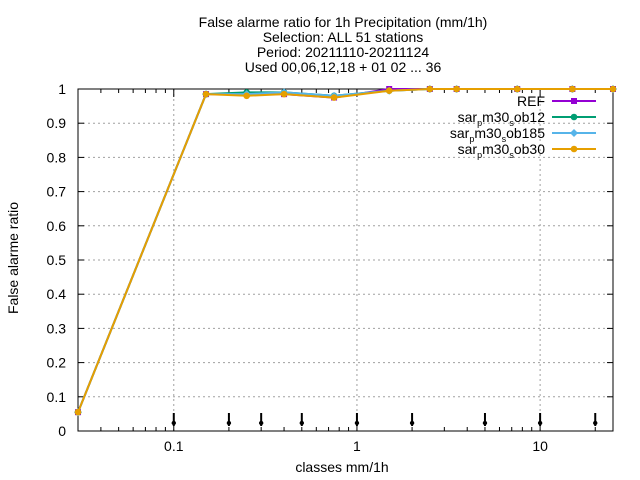  I want to click on x-axis-label: classes mm/1h, so click(341, 467).